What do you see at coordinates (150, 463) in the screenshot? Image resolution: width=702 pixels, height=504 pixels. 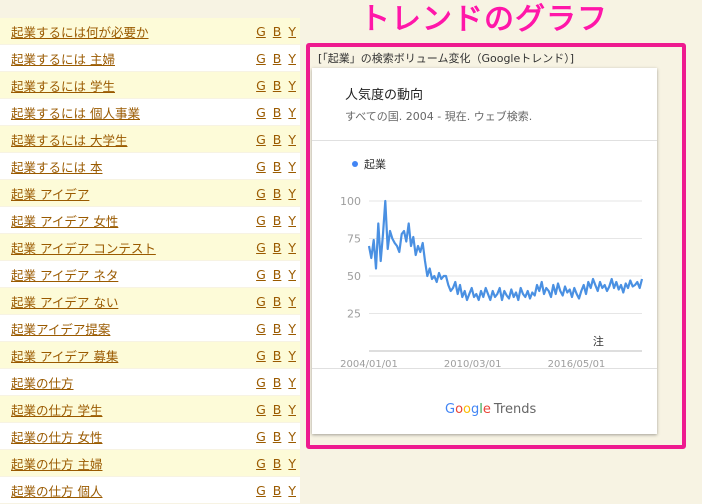 I see `keyword-row: 起業の仕方 主婦 G B Y` at bounding box center [150, 463].